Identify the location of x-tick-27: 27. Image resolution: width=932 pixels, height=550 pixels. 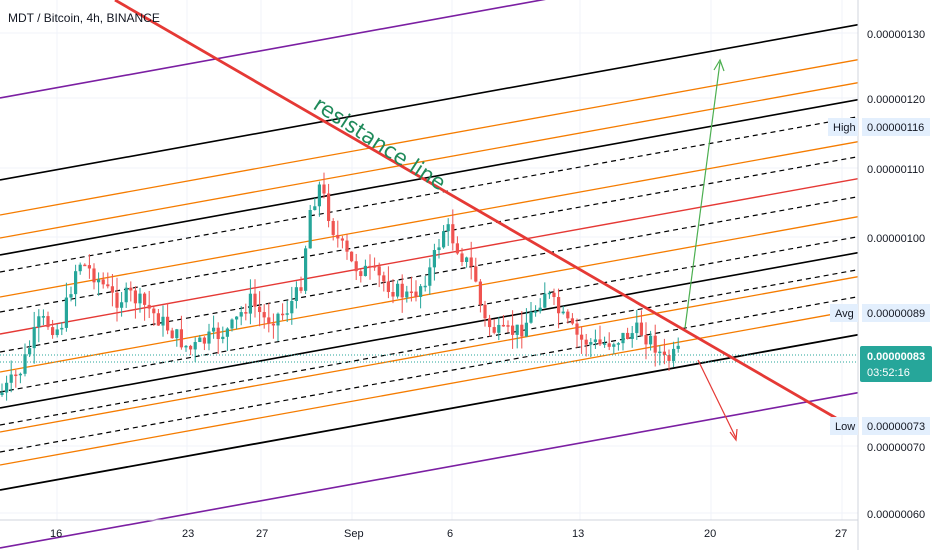
(262, 534).